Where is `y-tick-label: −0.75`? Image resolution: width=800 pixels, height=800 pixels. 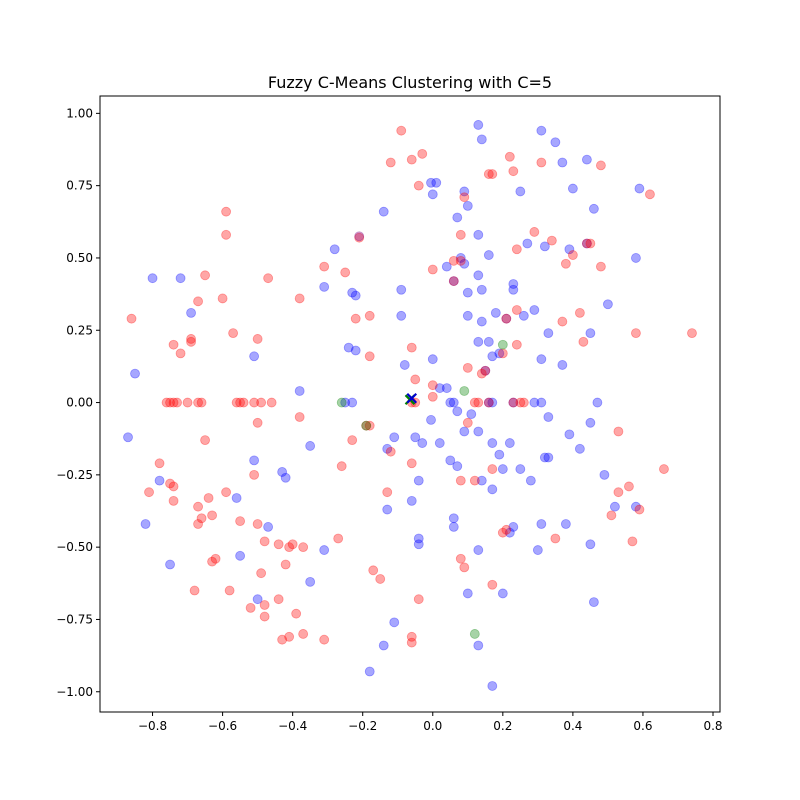 y-tick-label: −0.75 is located at coordinates (74, 619).